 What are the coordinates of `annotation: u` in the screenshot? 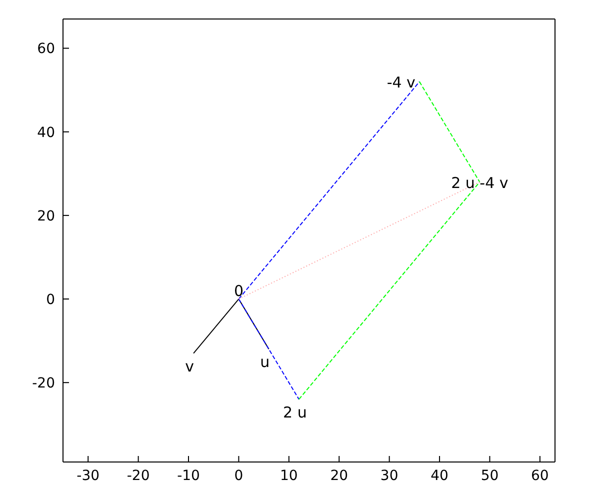 It's located at (265, 362).